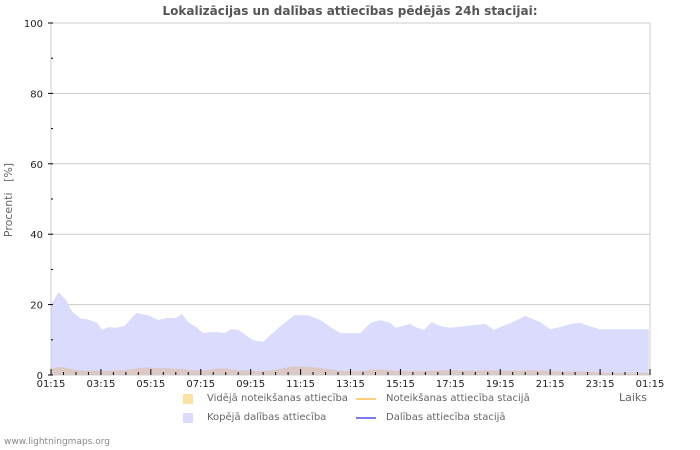 Image resolution: width=700 pixels, height=450 pixels. I want to click on legend-label: Kopējā dalības attiecība, so click(267, 417).